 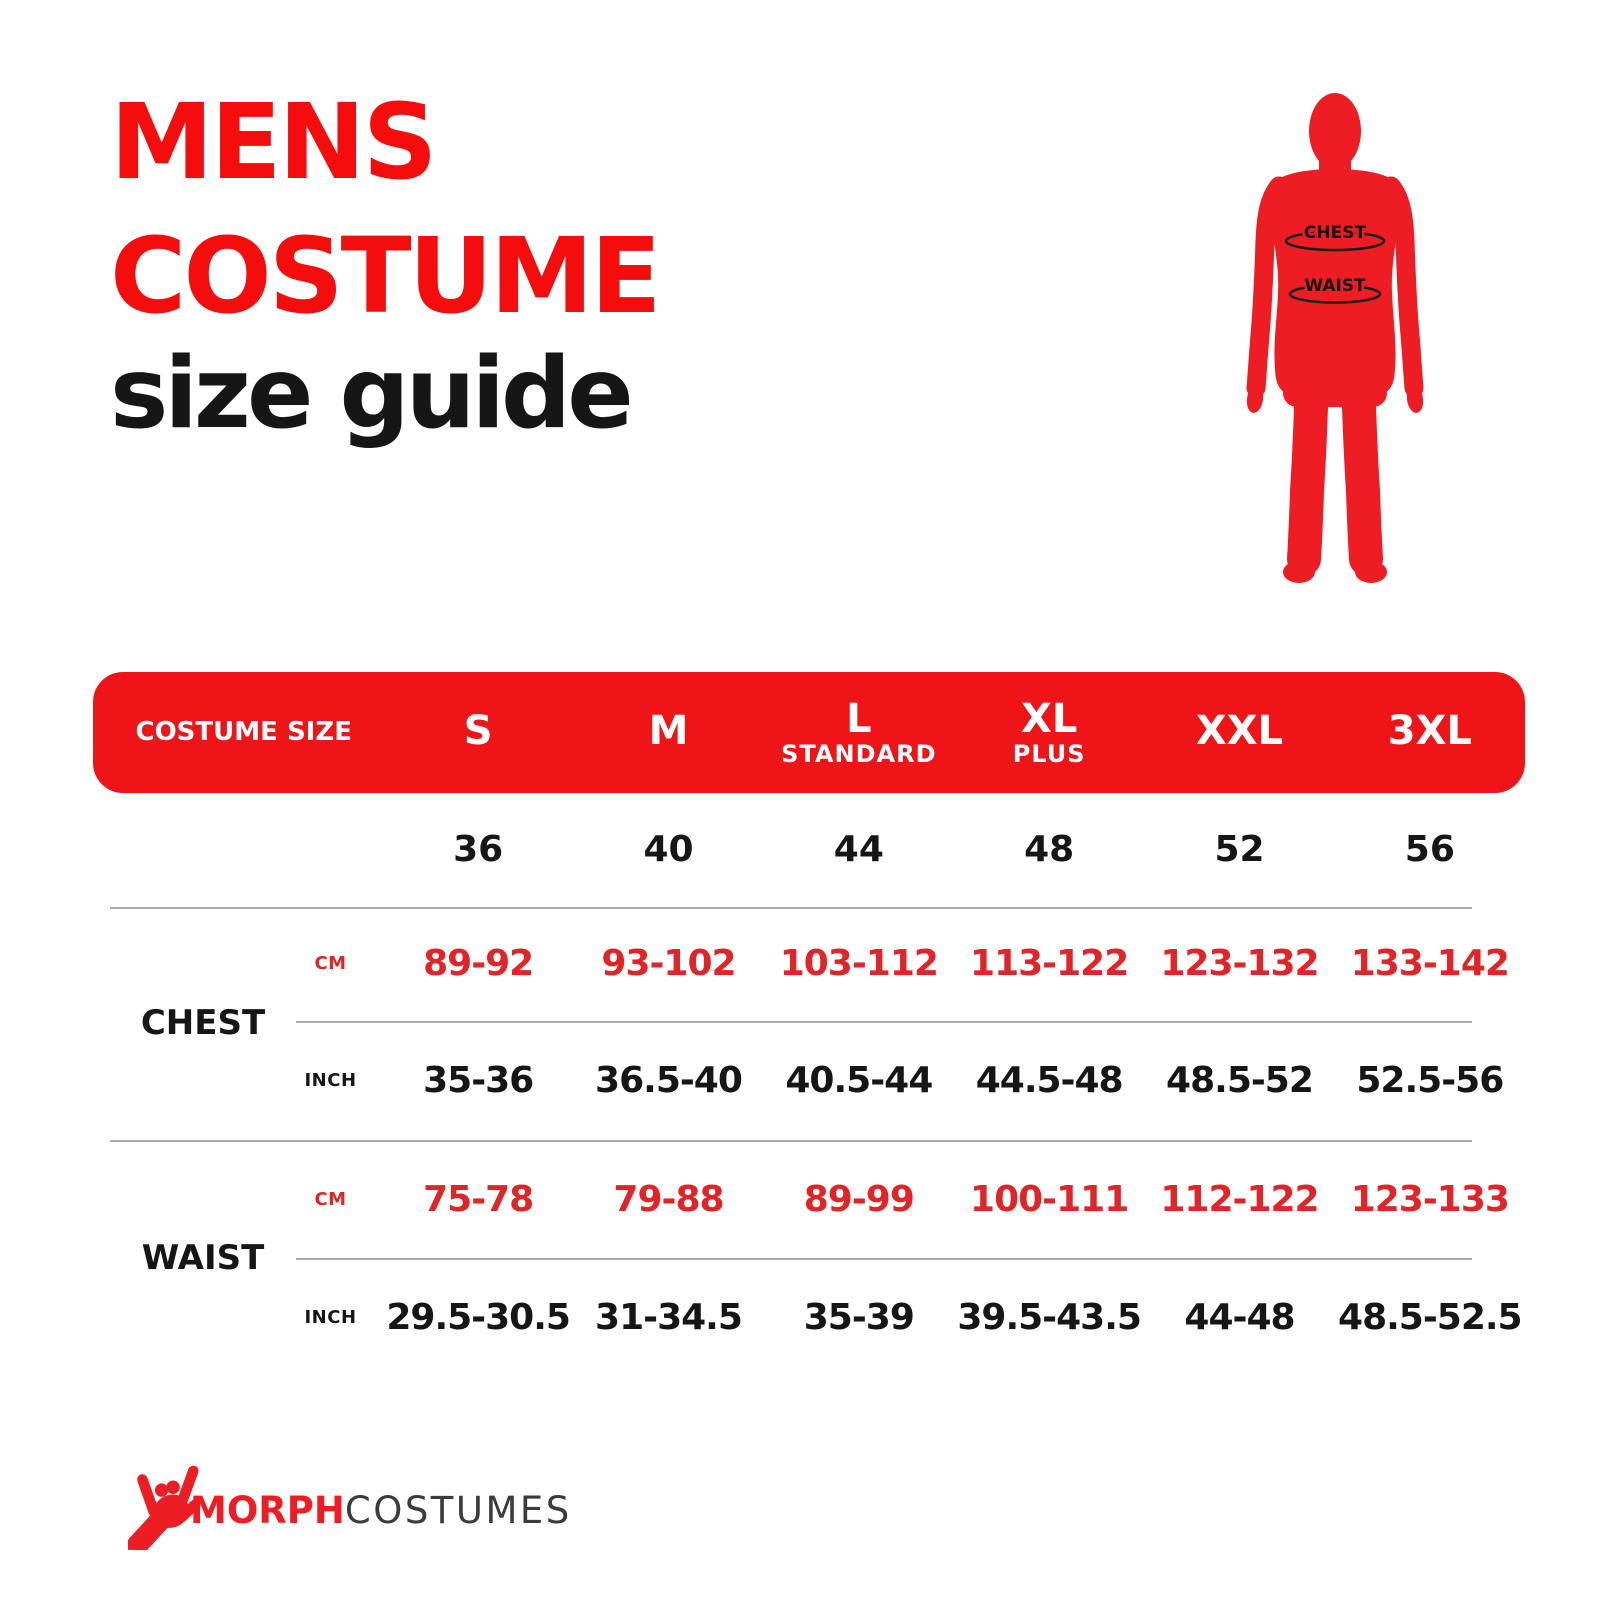 I want to click on chest-cm-value: 89-92, so click(x=478, y=963).